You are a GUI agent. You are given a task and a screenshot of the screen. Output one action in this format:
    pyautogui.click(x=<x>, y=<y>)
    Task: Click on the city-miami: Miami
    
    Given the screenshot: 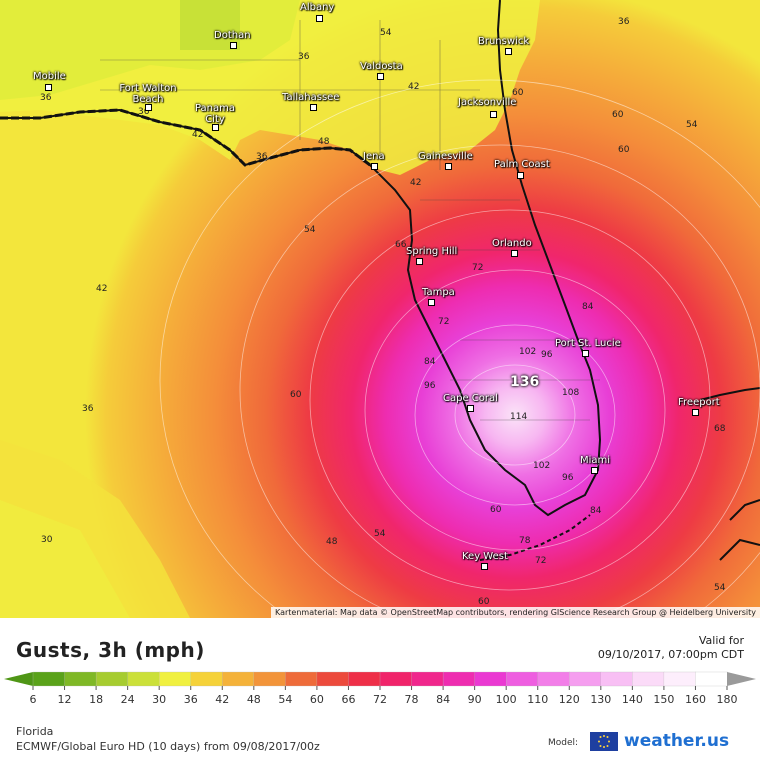 What is the action you would take?
    pyautogui.click(x=595, y=460)
    